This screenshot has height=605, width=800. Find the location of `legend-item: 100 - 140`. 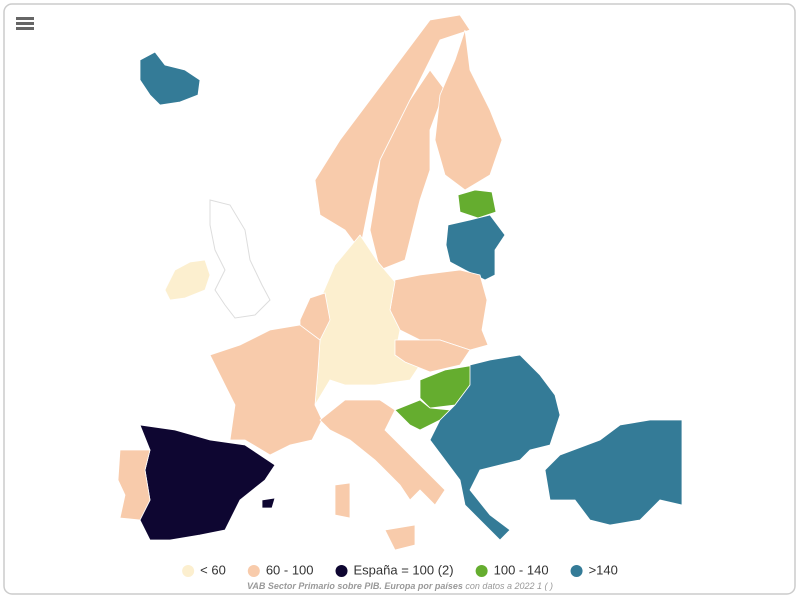

legend-item: 100 - 140 is located at coordinates (512, 569).